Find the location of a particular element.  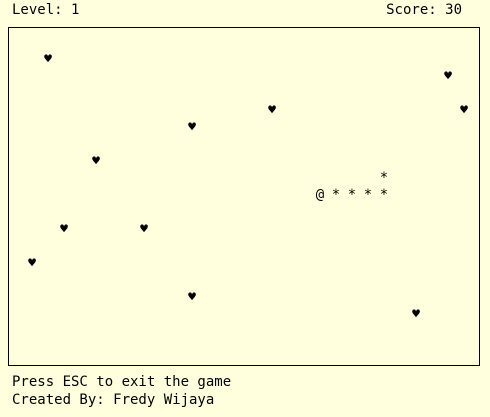

level-indicator: Level: 1 is located at coordinates (45, 10).